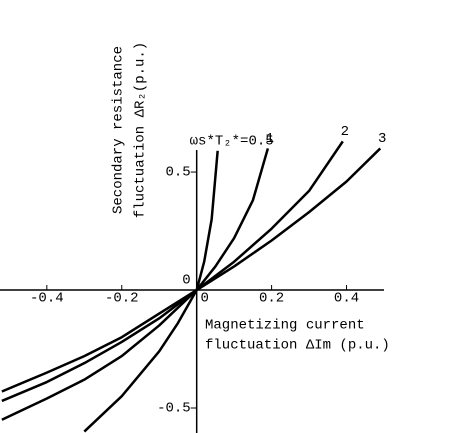 This screenshot has height=433, width=474. What do you see at coordinates (271, 299) in the screenshot?
I see `x-tick-label: 0.2` at bounding box center [271, 299].